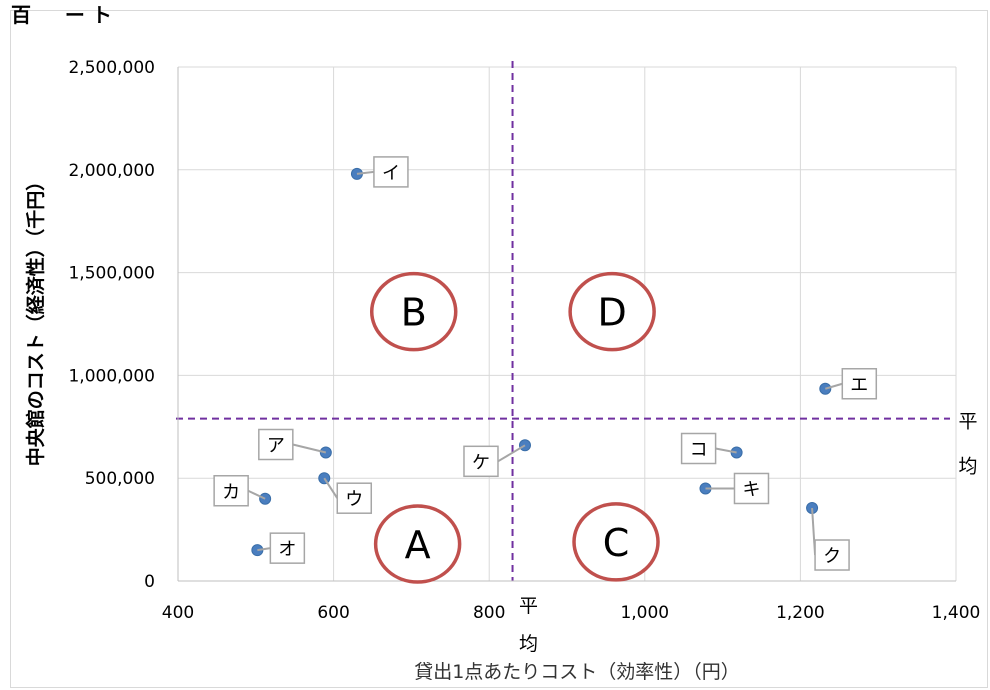  I want to click on average-label-x-2: 均, so click(528, 644).